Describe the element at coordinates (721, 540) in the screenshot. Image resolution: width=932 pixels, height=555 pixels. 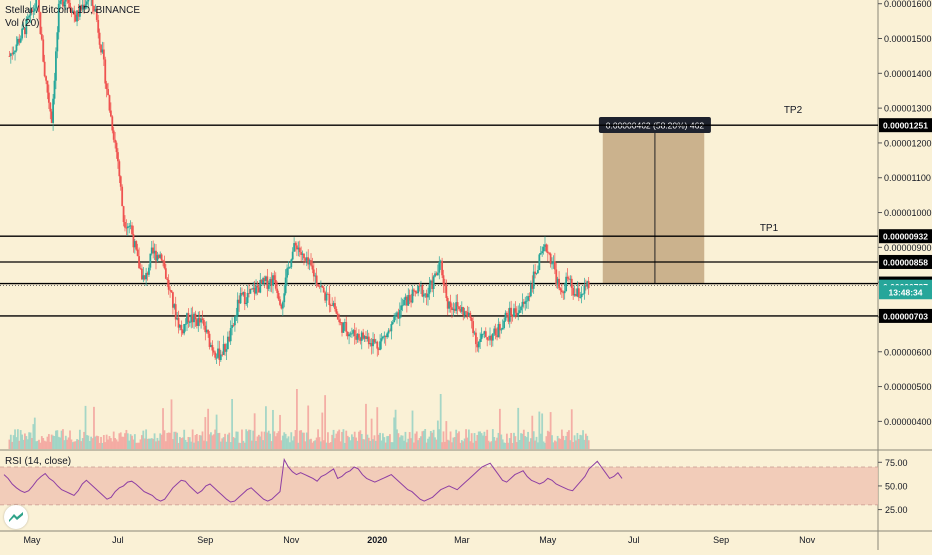
I see `time-tick-label: Sep` at that location.